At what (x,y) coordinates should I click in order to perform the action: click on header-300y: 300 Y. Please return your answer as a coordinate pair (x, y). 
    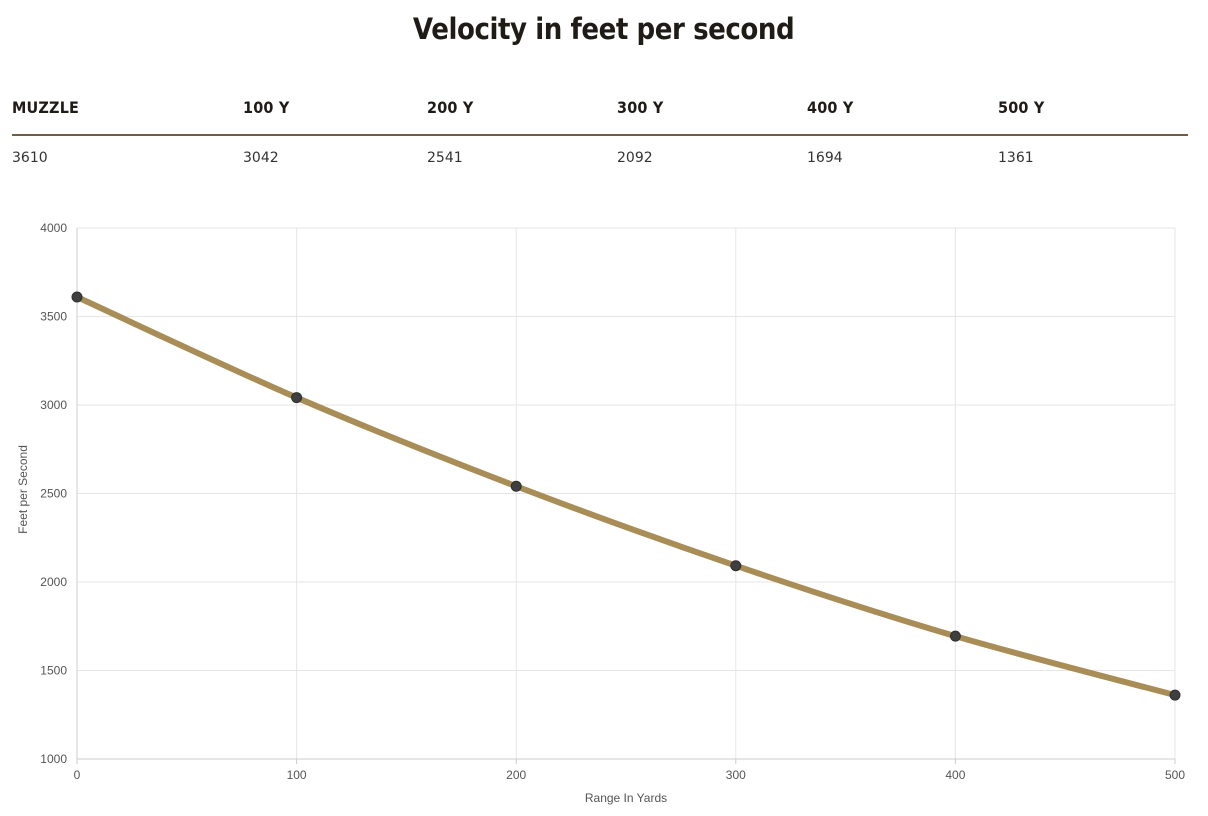
    Looking at the image, I should click on (640, 107).